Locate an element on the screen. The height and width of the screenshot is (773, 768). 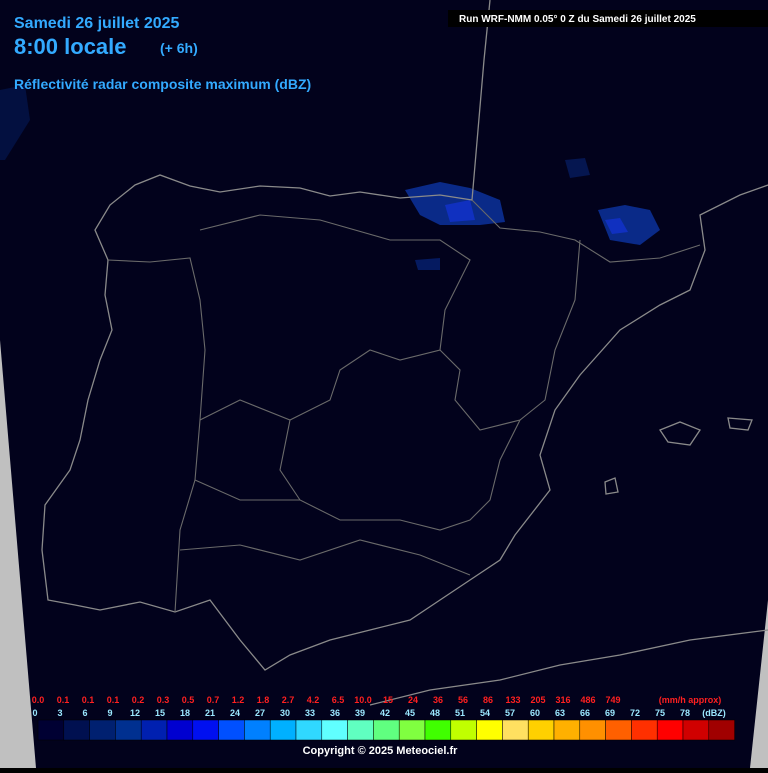
run-banner is located at coordinates (608, 18).